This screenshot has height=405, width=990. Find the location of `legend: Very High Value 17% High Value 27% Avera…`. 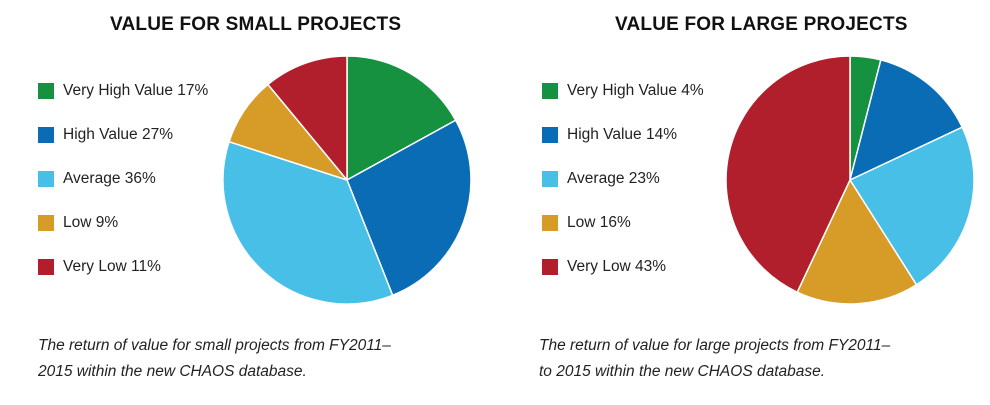

legend: Very High Value 17% High Value 27% Avera… is located at coordinates (123, 179).